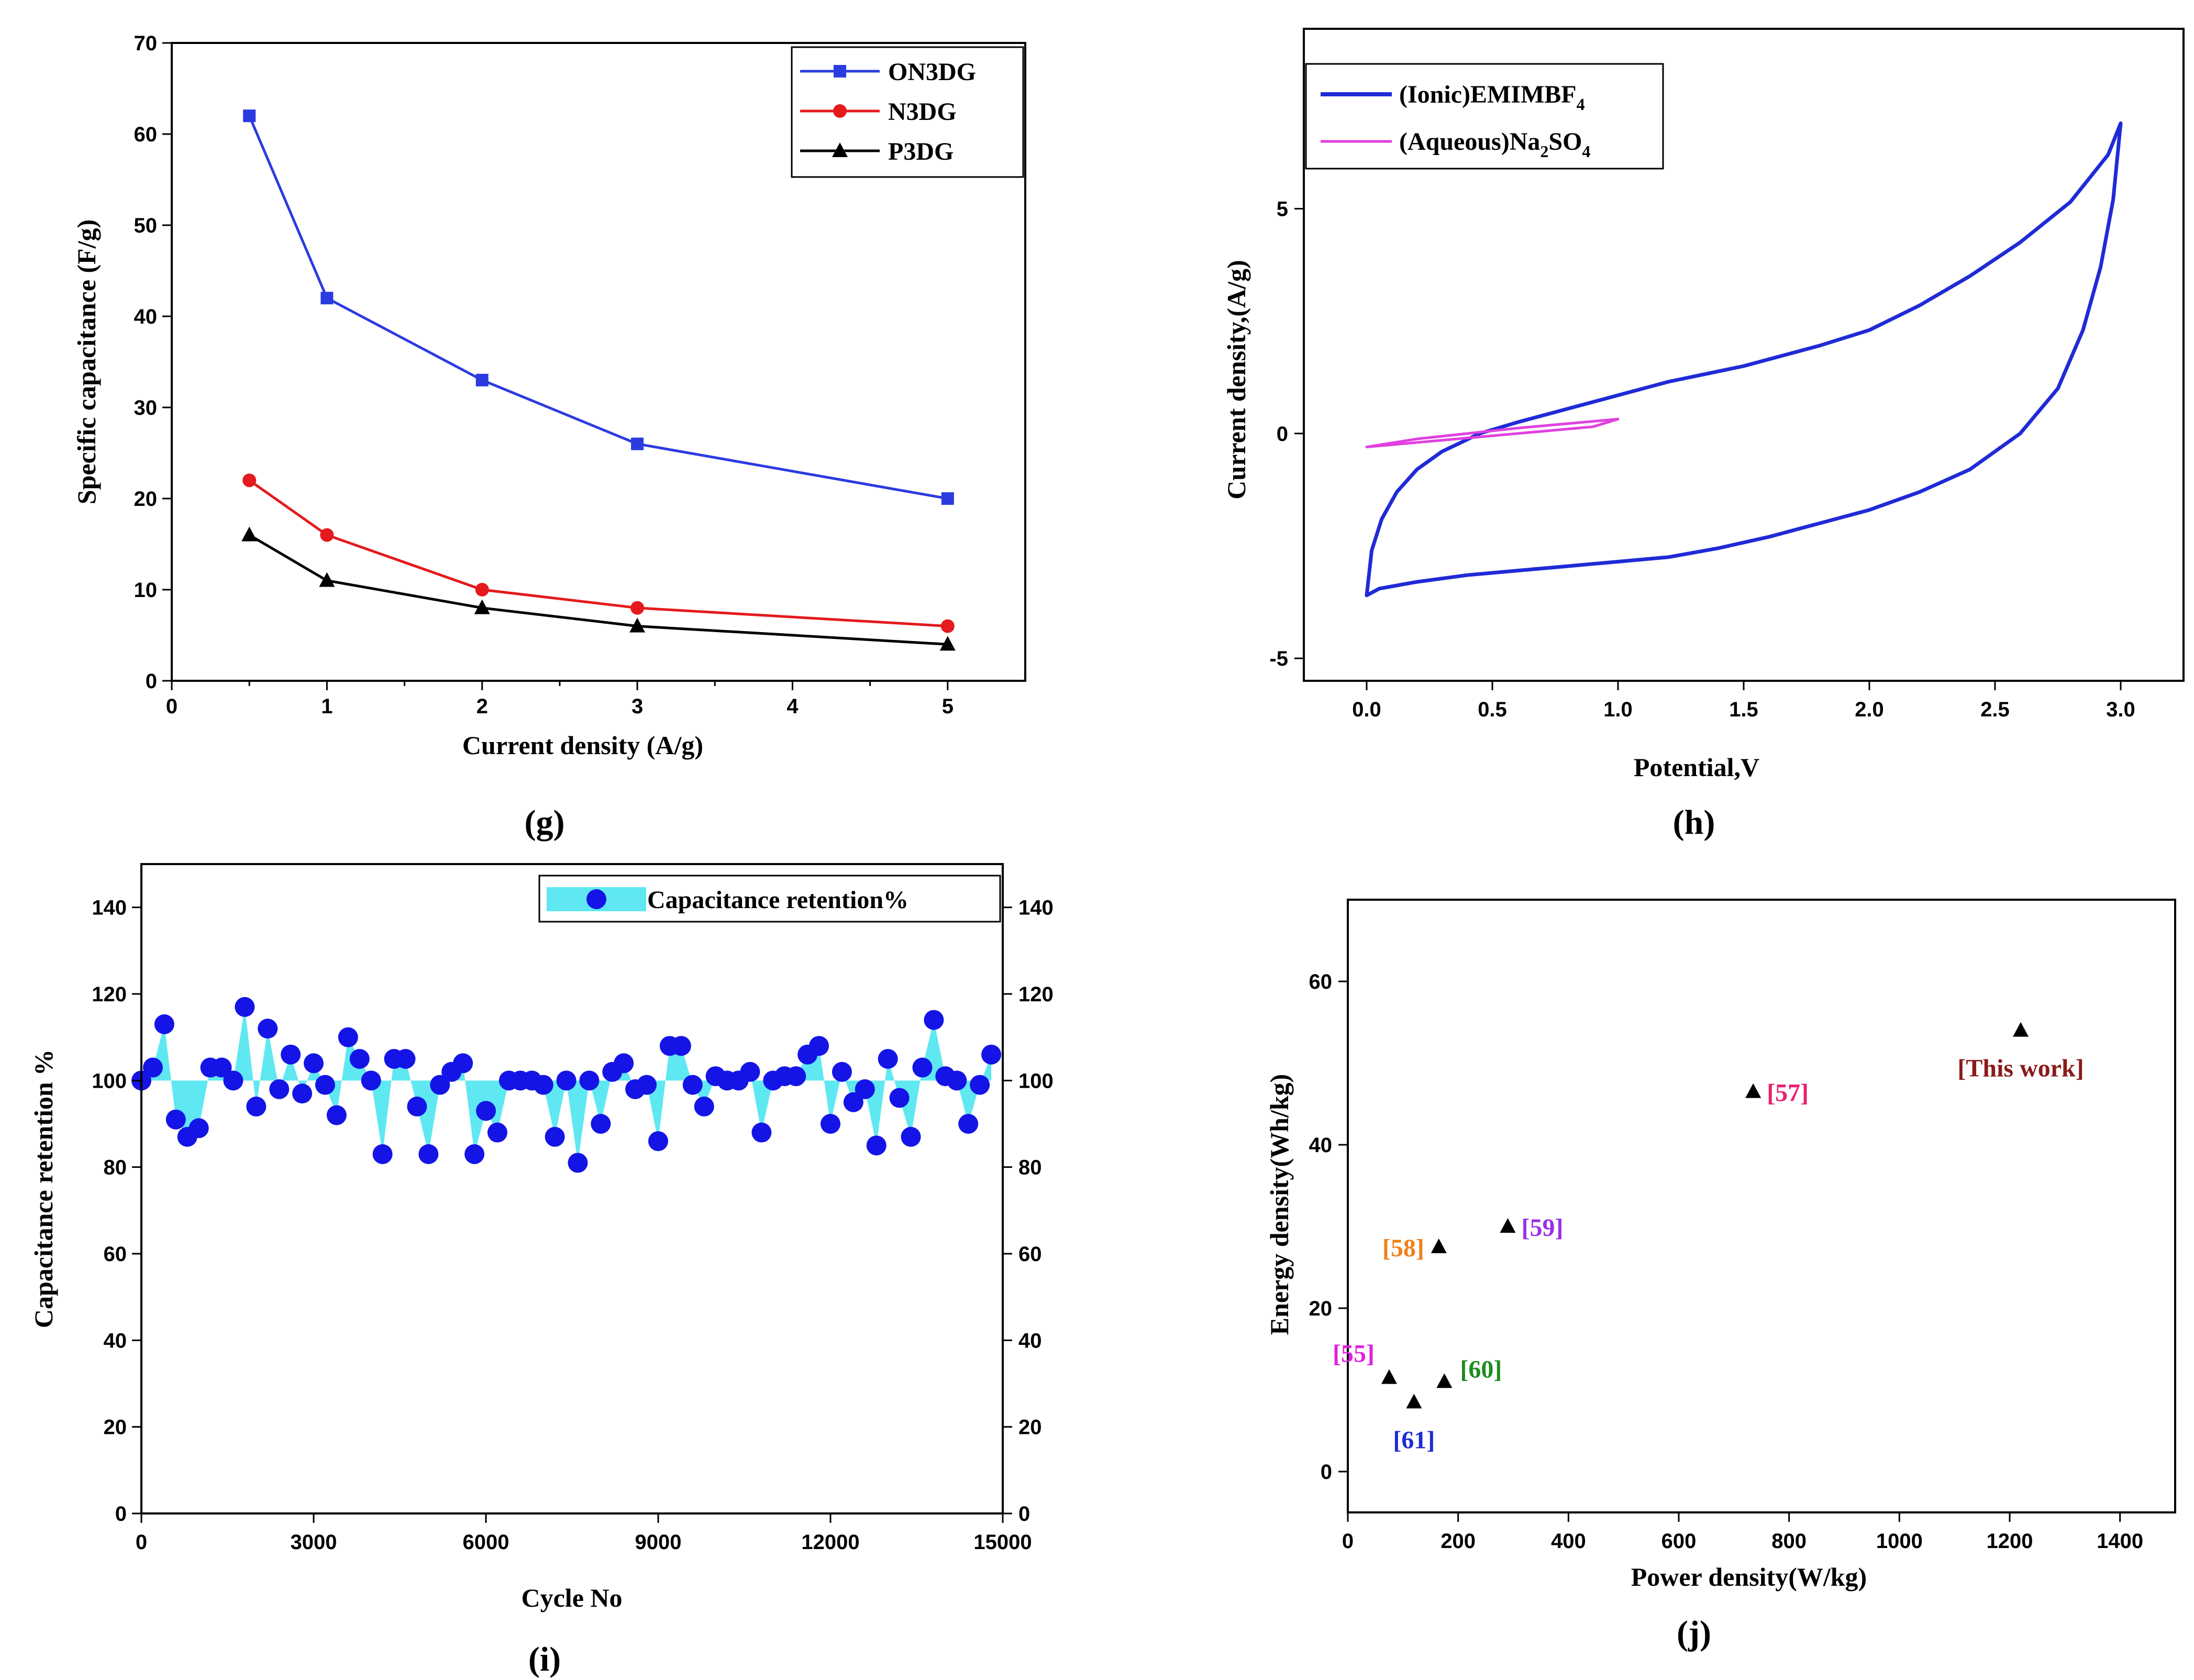 This screenshot has width=2194, height=1680. What do you see at coordinates (1403, 1248) in the screenshot?
I see `j-point-label: [58]` at bounding box center [1403, 1248].